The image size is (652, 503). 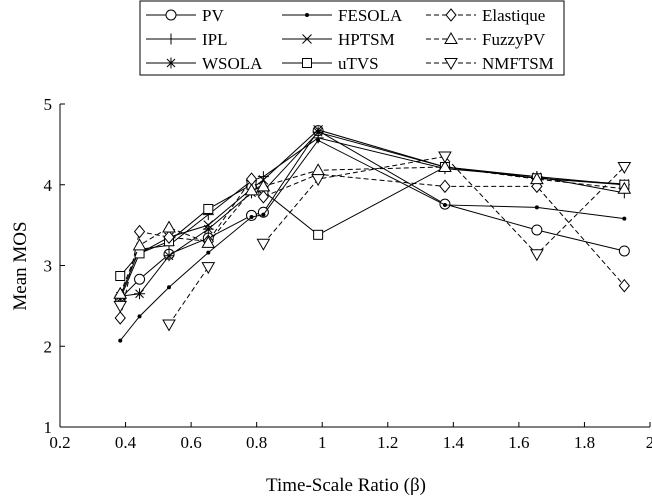 I want to click on y-tick-label: 4, so click(x=48, y=185).